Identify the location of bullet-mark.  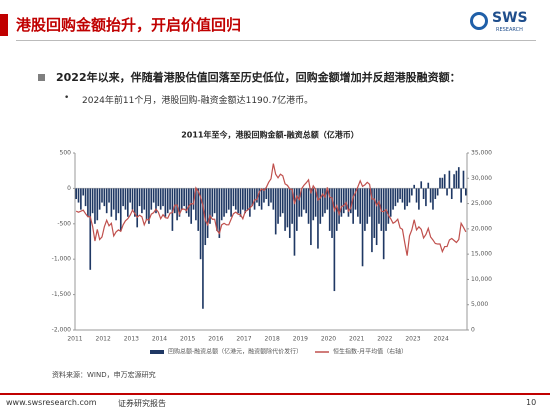
(41, 77).